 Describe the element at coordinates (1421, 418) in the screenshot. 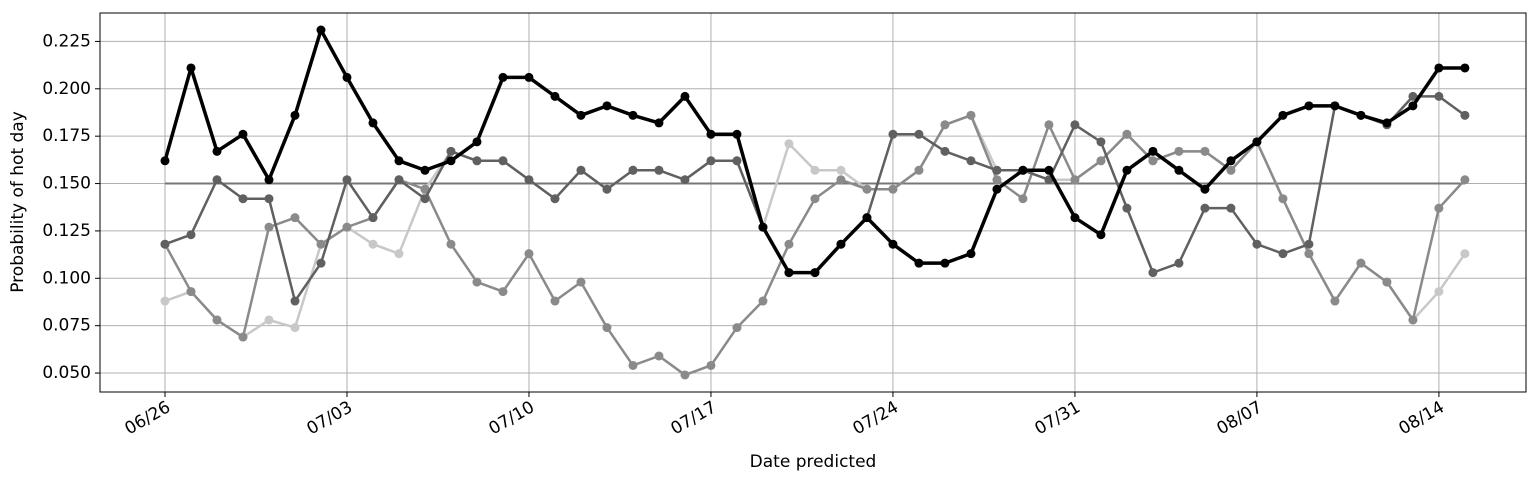

I see `x-tick-label: 08/14` at that location.